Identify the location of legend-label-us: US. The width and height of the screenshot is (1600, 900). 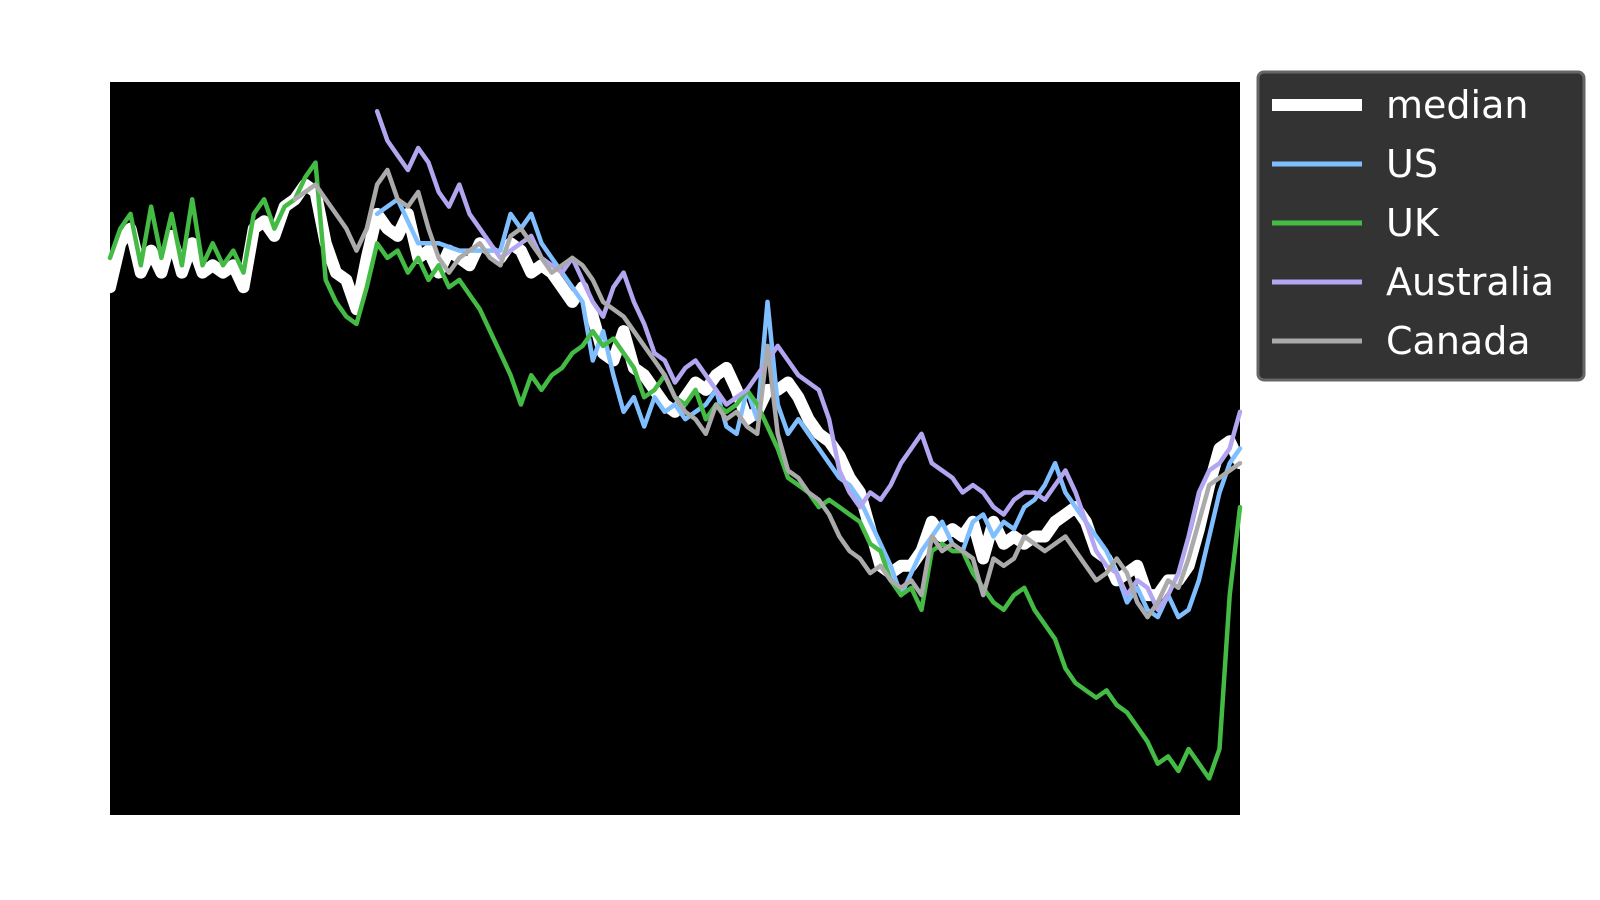
(1412, 164).